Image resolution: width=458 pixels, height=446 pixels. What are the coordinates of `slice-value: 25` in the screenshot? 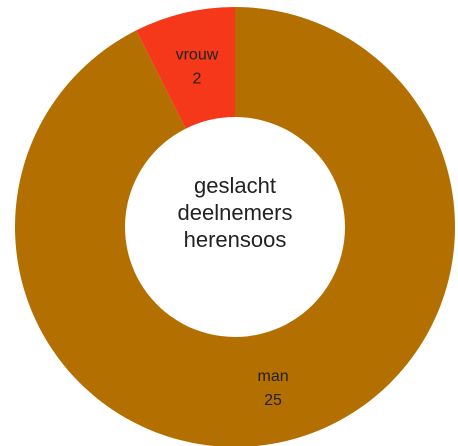 It's located at (273, 400).